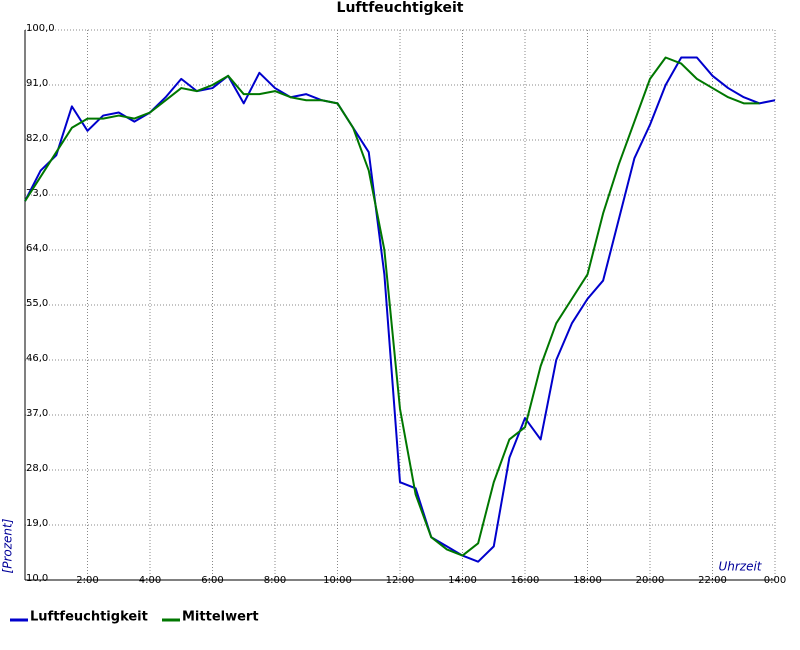 Image resolution: width=800 pixels, height=650 pixels. I want to click on legend-label: Mittelwert, so click(220, 617).